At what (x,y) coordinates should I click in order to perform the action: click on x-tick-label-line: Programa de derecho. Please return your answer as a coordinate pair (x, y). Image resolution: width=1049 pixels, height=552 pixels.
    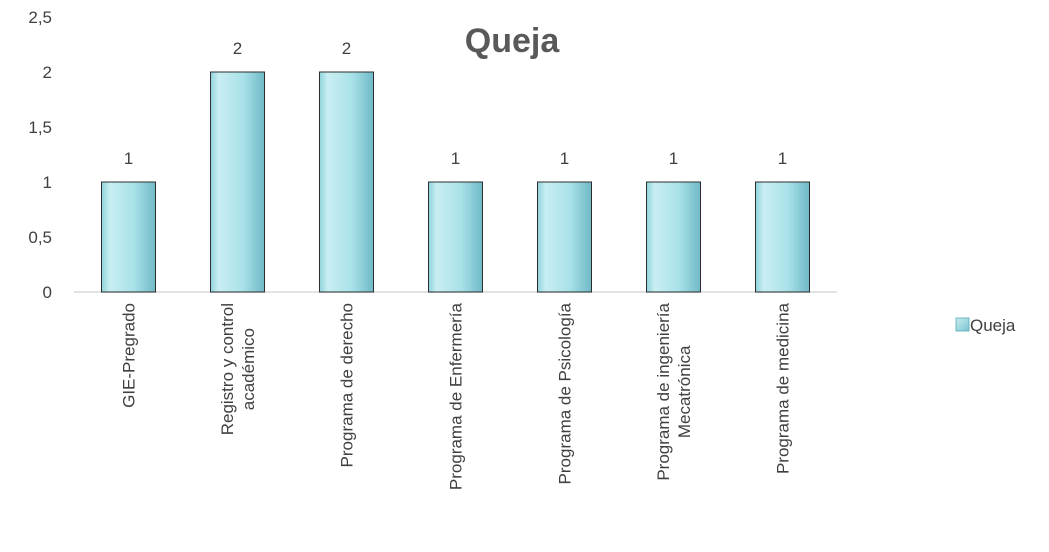
    Looking at the image, I should click on (347, 385).